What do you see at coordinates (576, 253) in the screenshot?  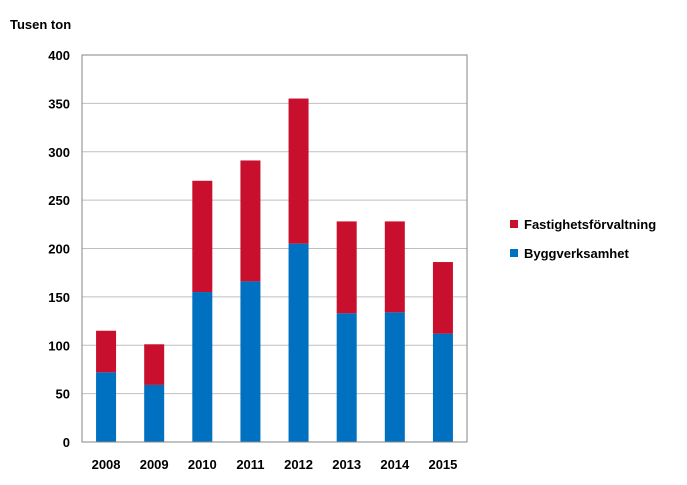 I see `legend-label: Byggverksamhet` at bounding box center [576, 253].